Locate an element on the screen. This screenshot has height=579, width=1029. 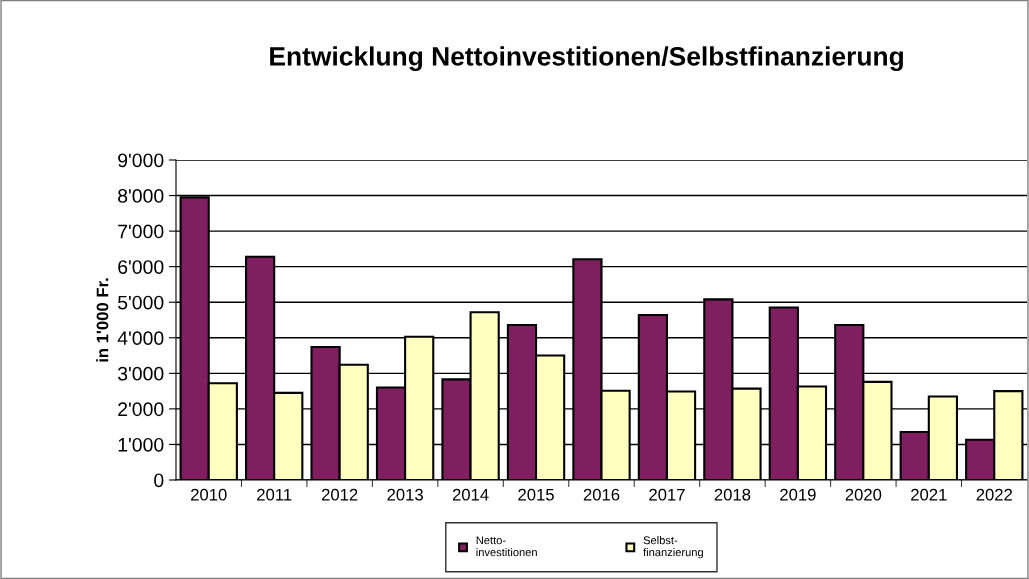
y-axis-title: in 1'000 Fr. is located at coordinates (102, 320).